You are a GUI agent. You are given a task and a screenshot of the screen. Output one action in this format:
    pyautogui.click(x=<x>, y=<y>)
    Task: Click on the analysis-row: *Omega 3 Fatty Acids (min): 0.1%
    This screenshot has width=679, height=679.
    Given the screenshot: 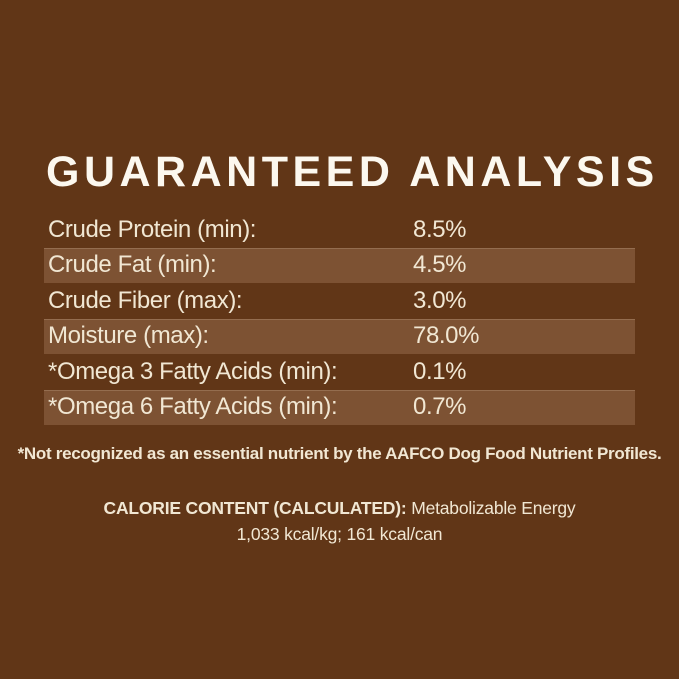 What is the action you would take?
    pyautogui.click(x=339, y=372)
    